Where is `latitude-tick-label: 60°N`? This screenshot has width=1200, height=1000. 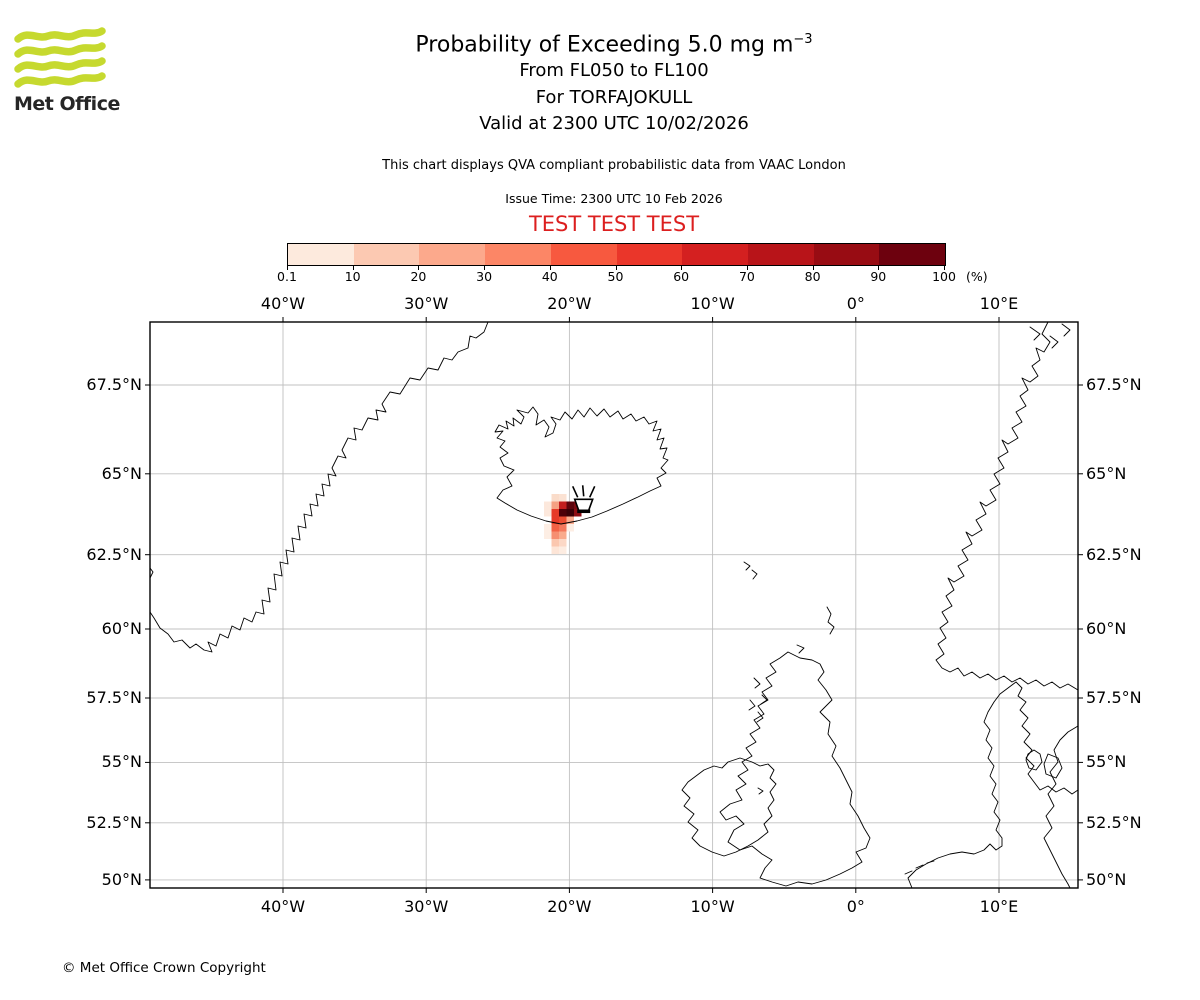
latitude-tick-label: 60°N is located at coordinates (1106, 629).